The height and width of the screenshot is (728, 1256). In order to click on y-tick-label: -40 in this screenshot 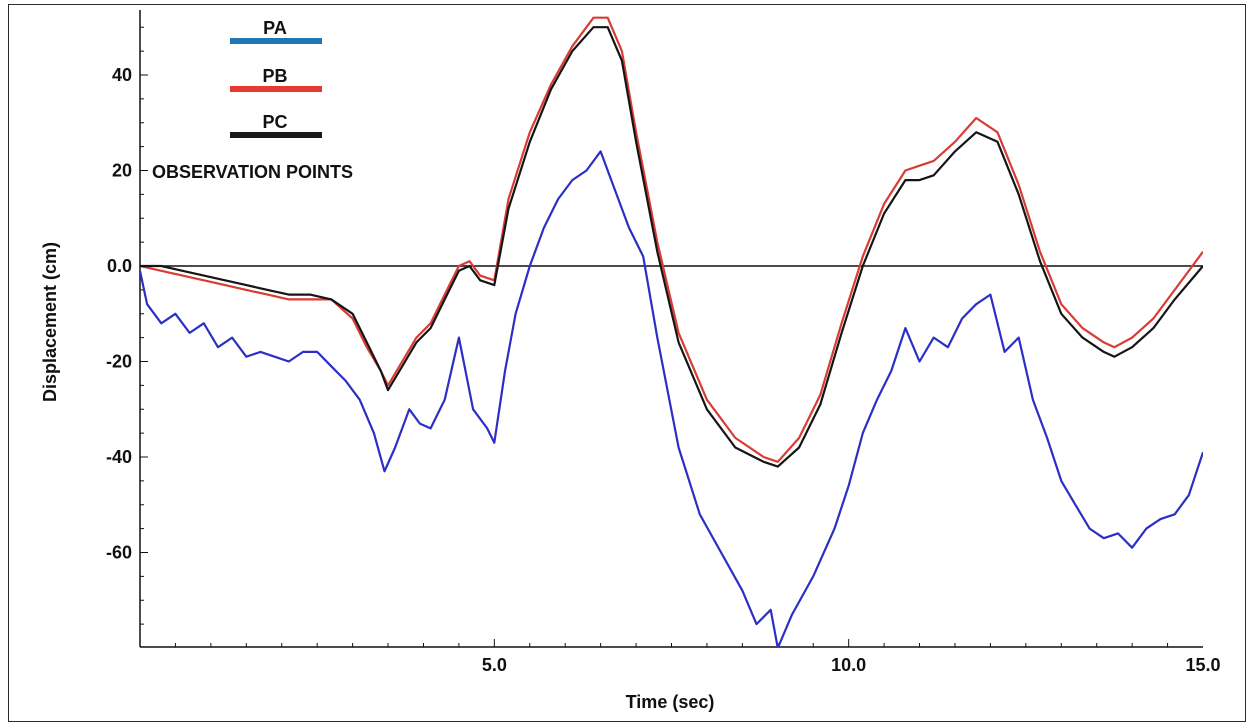, I will do `click(119, 457)`.